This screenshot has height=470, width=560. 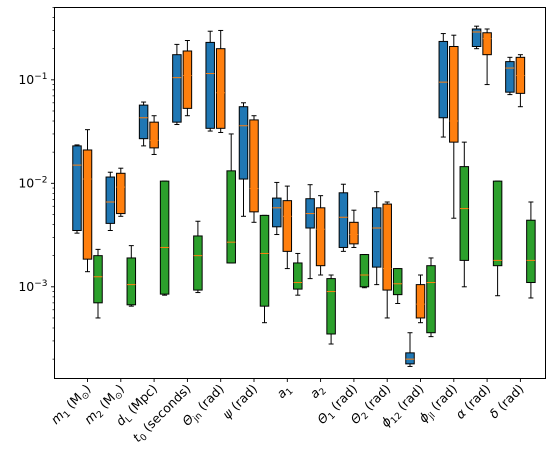 What do you see at coordinates (105, 405) in the screenshot?
I see `x-tick-label: m2 (M⊙)` at bounding box center [105, 405].